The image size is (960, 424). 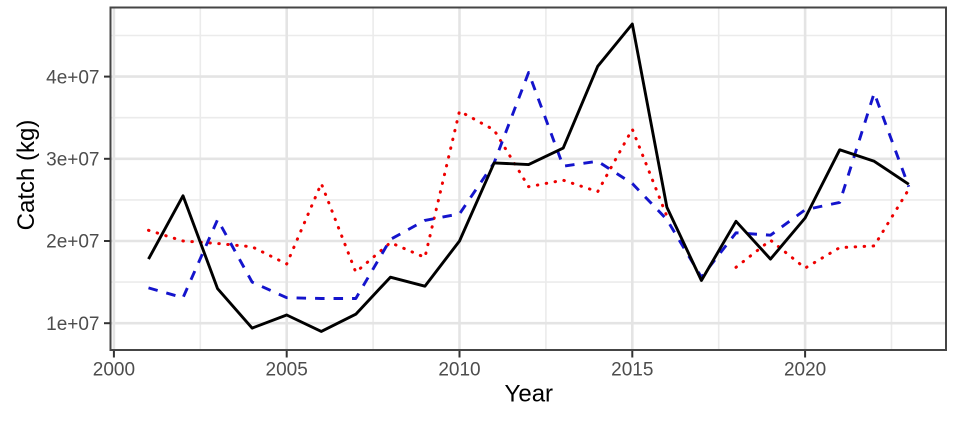 I want to click on svg-text: 1e+07, so click(x=72, y=324).